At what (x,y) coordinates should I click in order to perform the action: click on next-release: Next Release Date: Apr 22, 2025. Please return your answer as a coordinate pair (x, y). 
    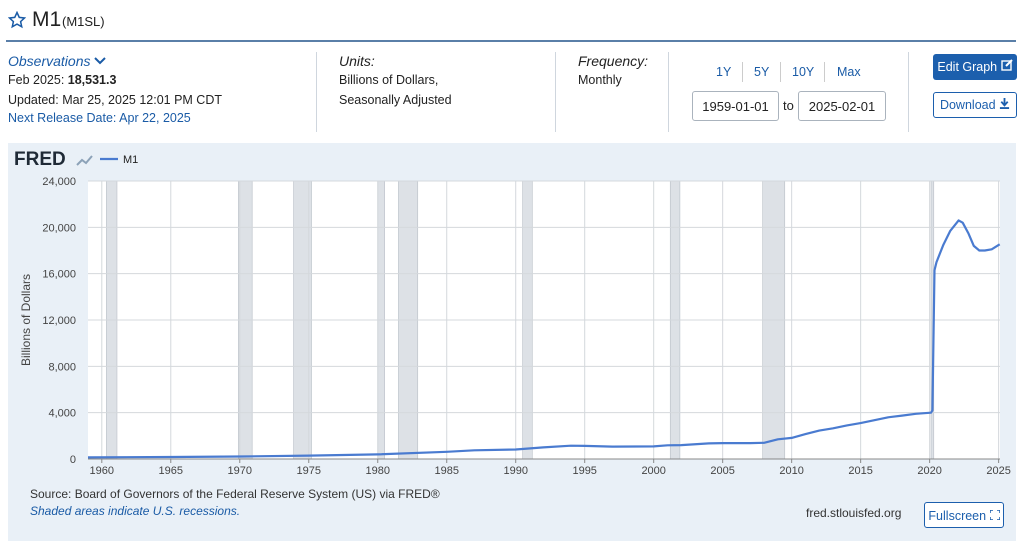
    Looking at the image, I should click on (99, 118).